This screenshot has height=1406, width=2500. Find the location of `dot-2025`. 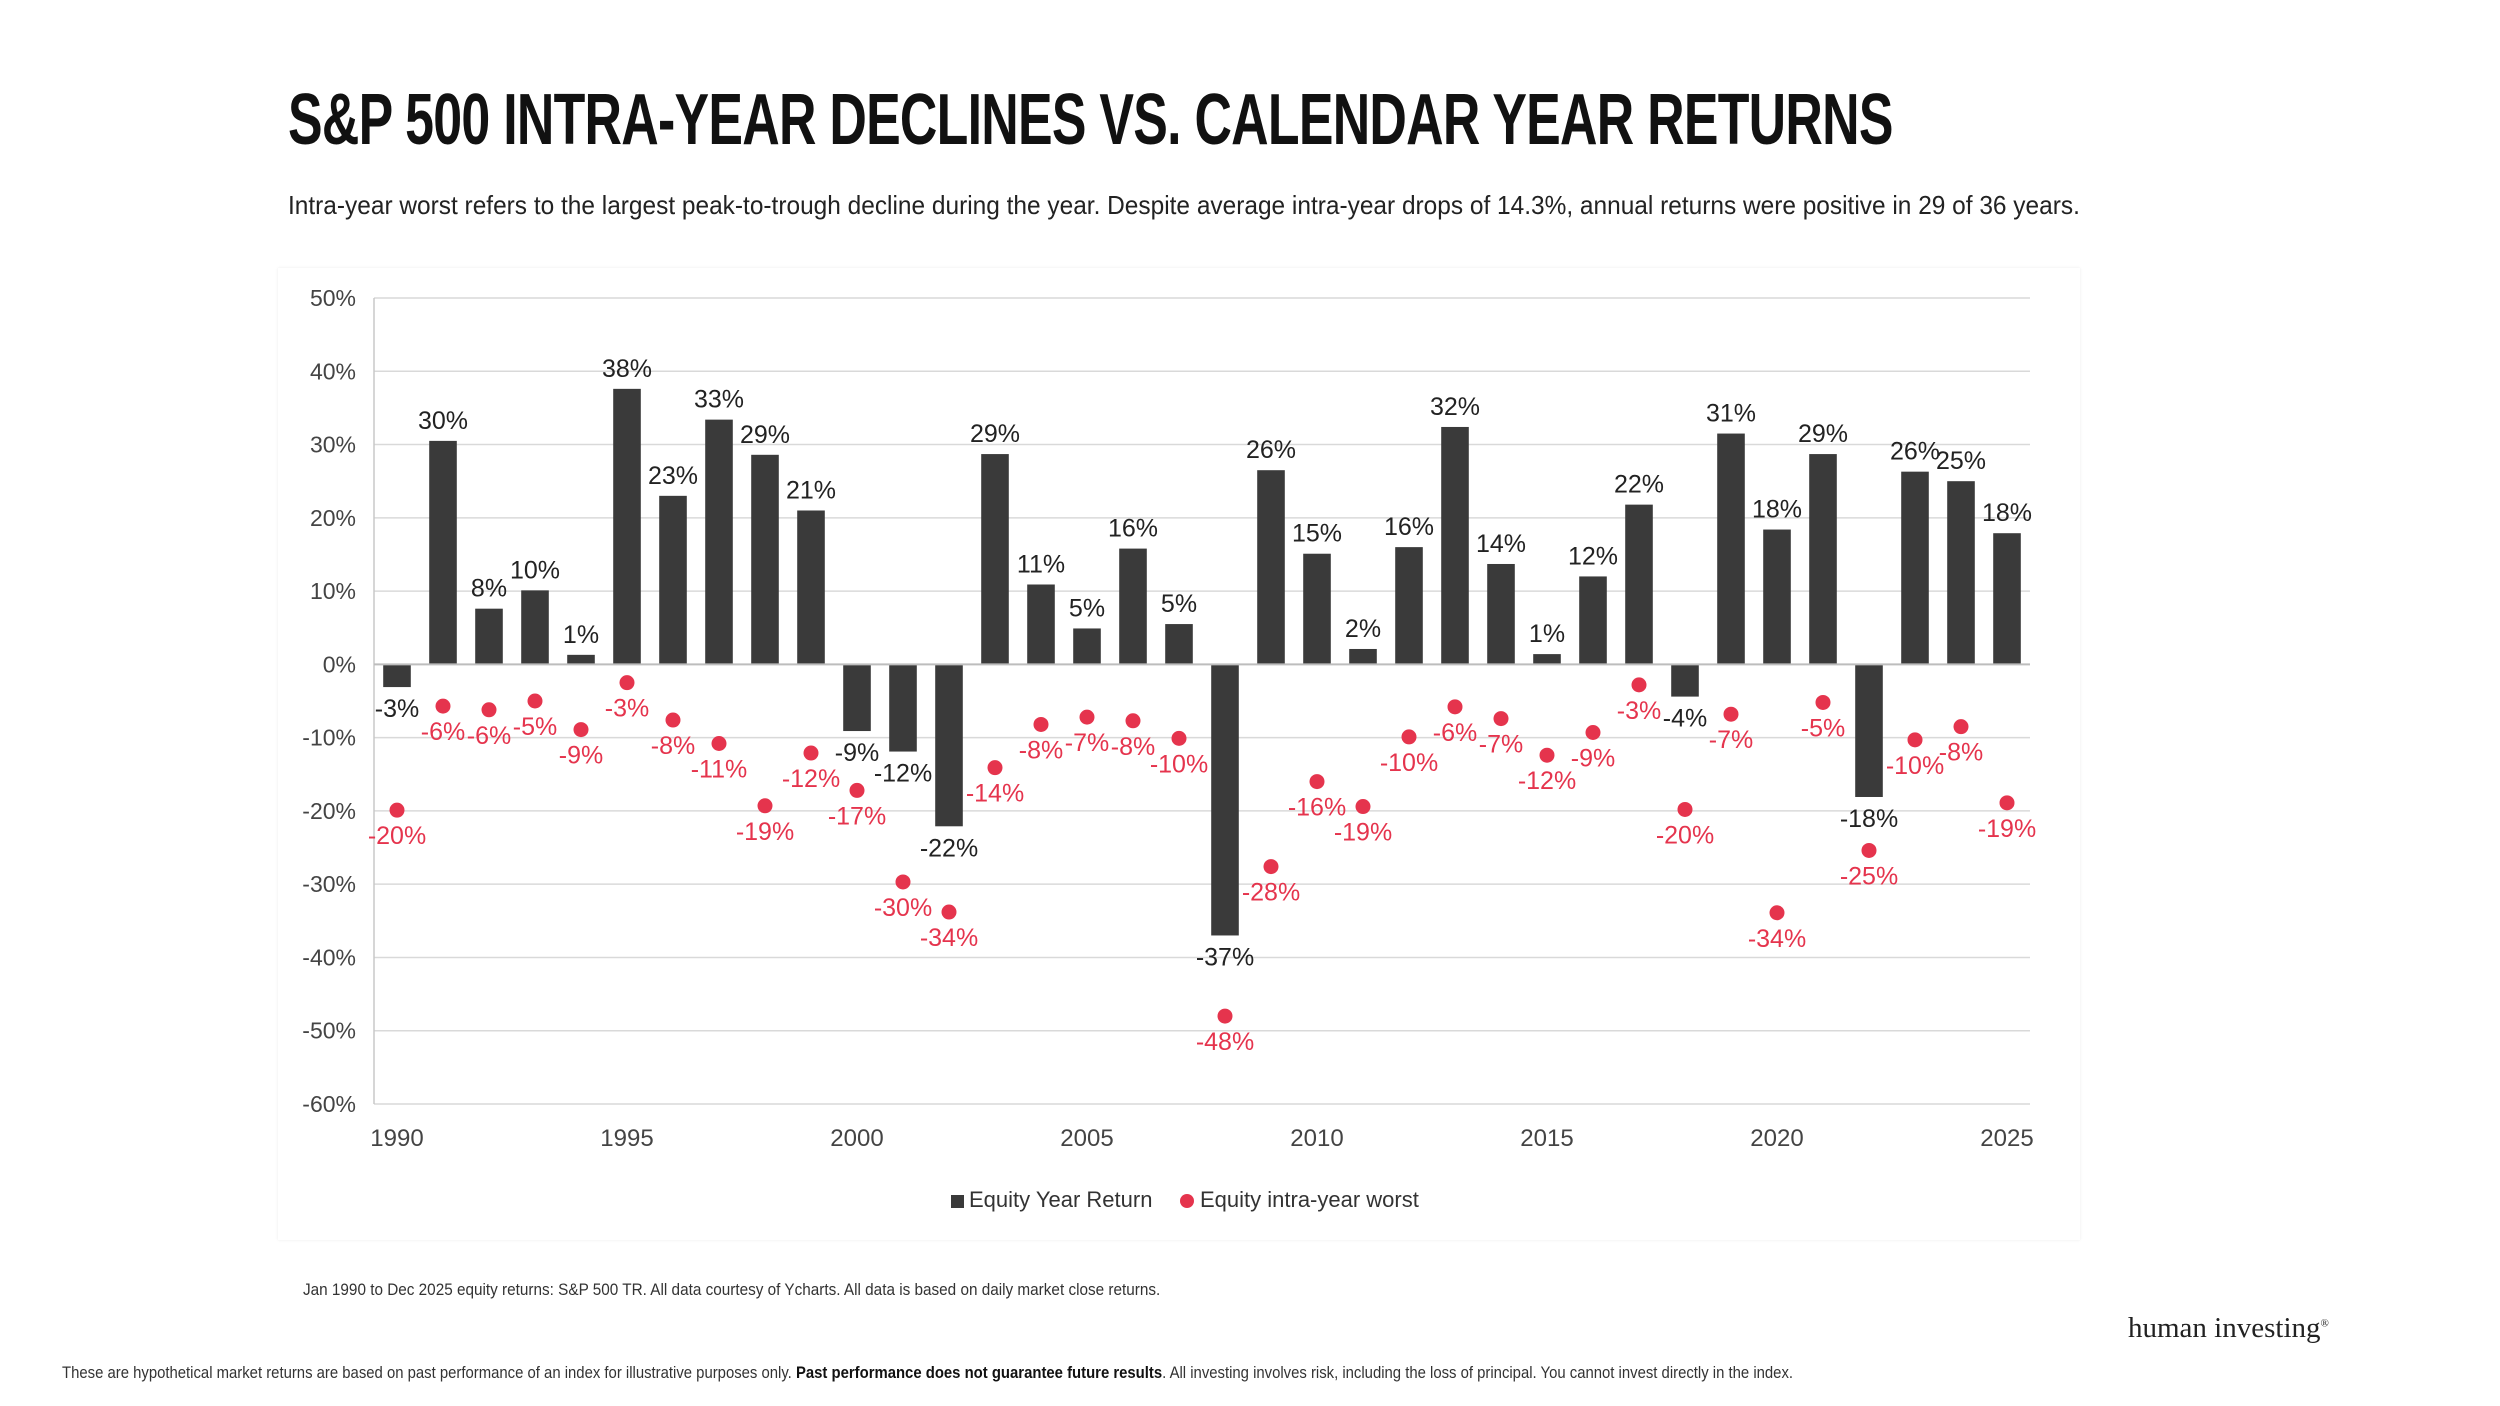

dot-2025 is located at coordinates (2007, 803).